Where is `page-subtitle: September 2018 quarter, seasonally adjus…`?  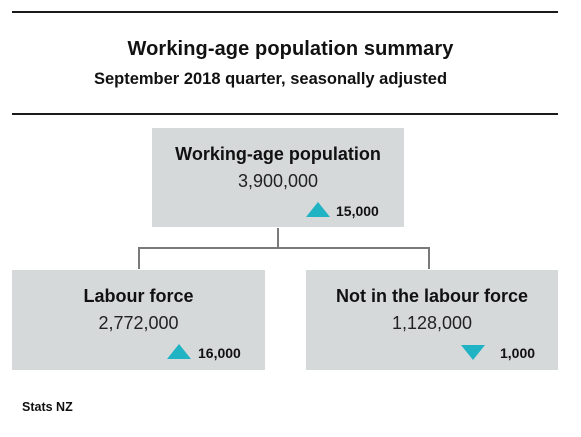 page-subtitle: September 2018 quarter, seasonally adjus… is located at coordinates (270, 79).